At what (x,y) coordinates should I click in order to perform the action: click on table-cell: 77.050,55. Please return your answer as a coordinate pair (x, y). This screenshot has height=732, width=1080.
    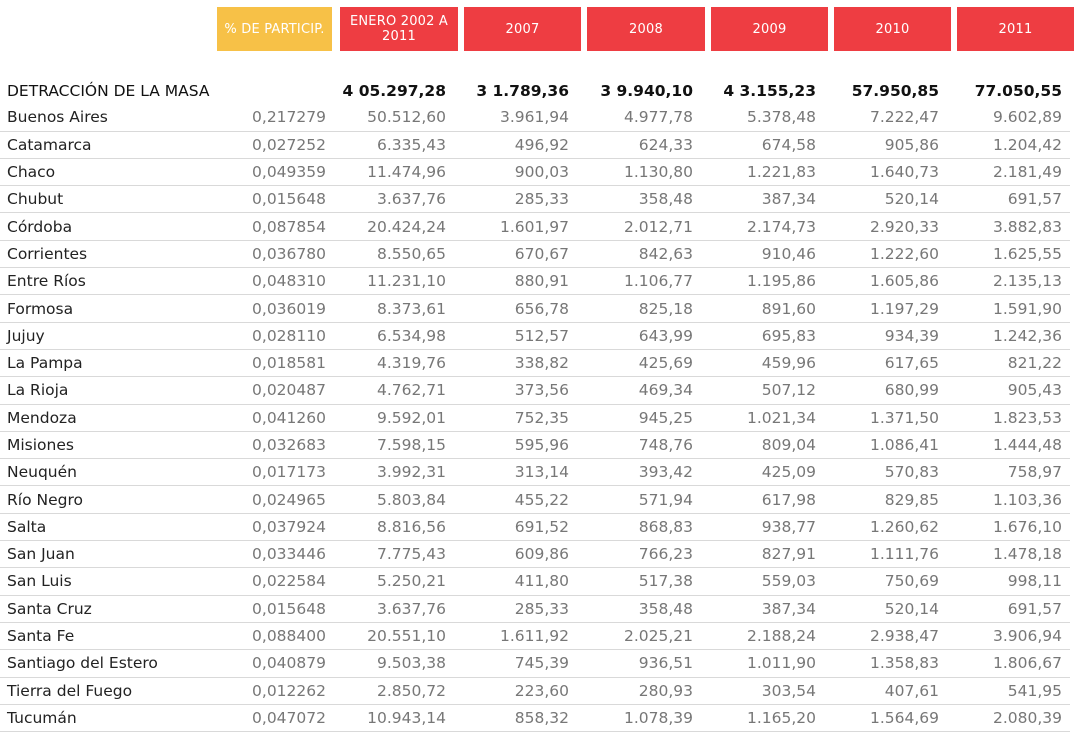
    Looking at the image, I should click on (1018, 91).